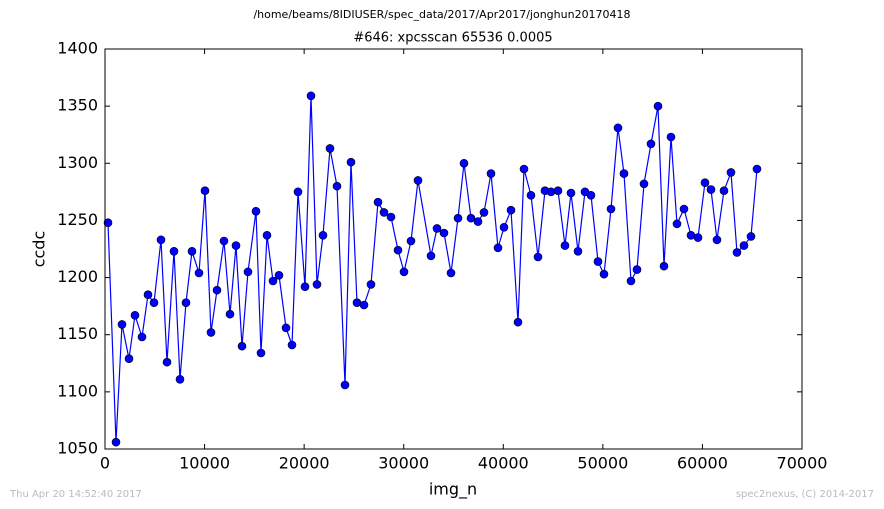 Image resolution: width=884 pixels, height=509 pixels. Describe the element at coordinates (802, 463) in the screenshot. I see `x-tick-label: 70000` at that location.